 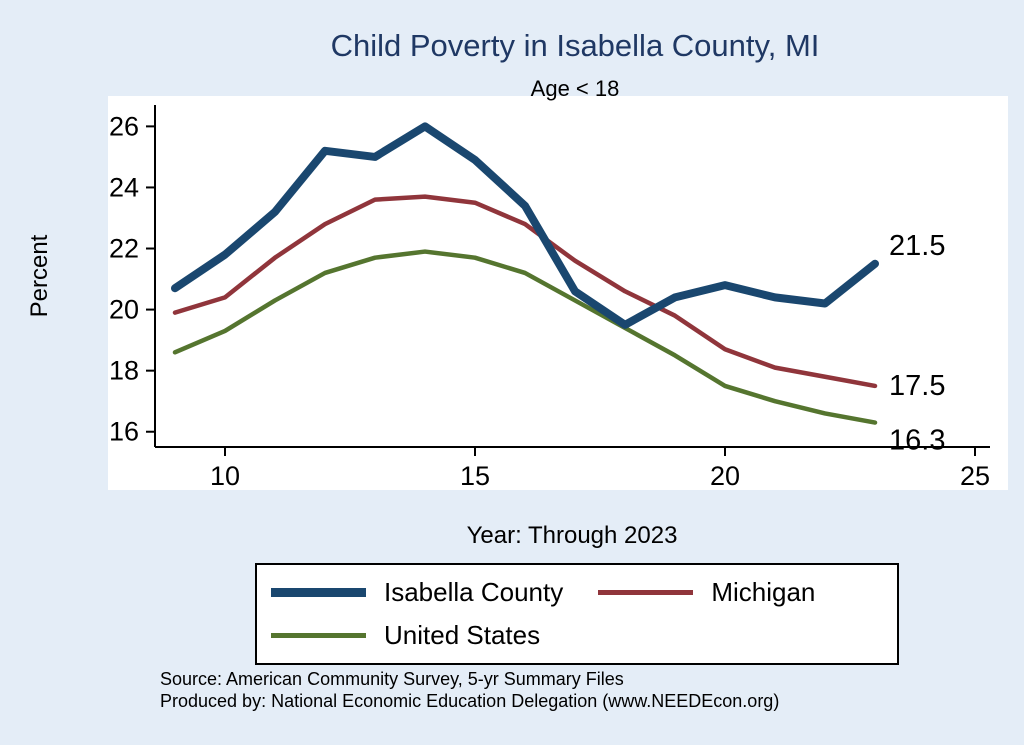 What do you see at coordinates (577, 614) in the screenshot?
I see `legend: Isabella County Michigan United States` at bounding box center [577, 614].